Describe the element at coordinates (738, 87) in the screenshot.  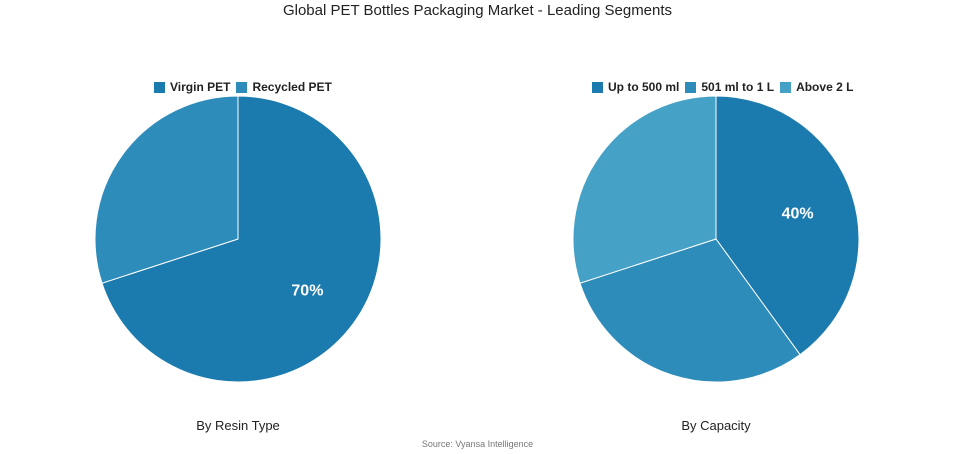
I see `legend-label: 501 ml to 1 L` at that location.